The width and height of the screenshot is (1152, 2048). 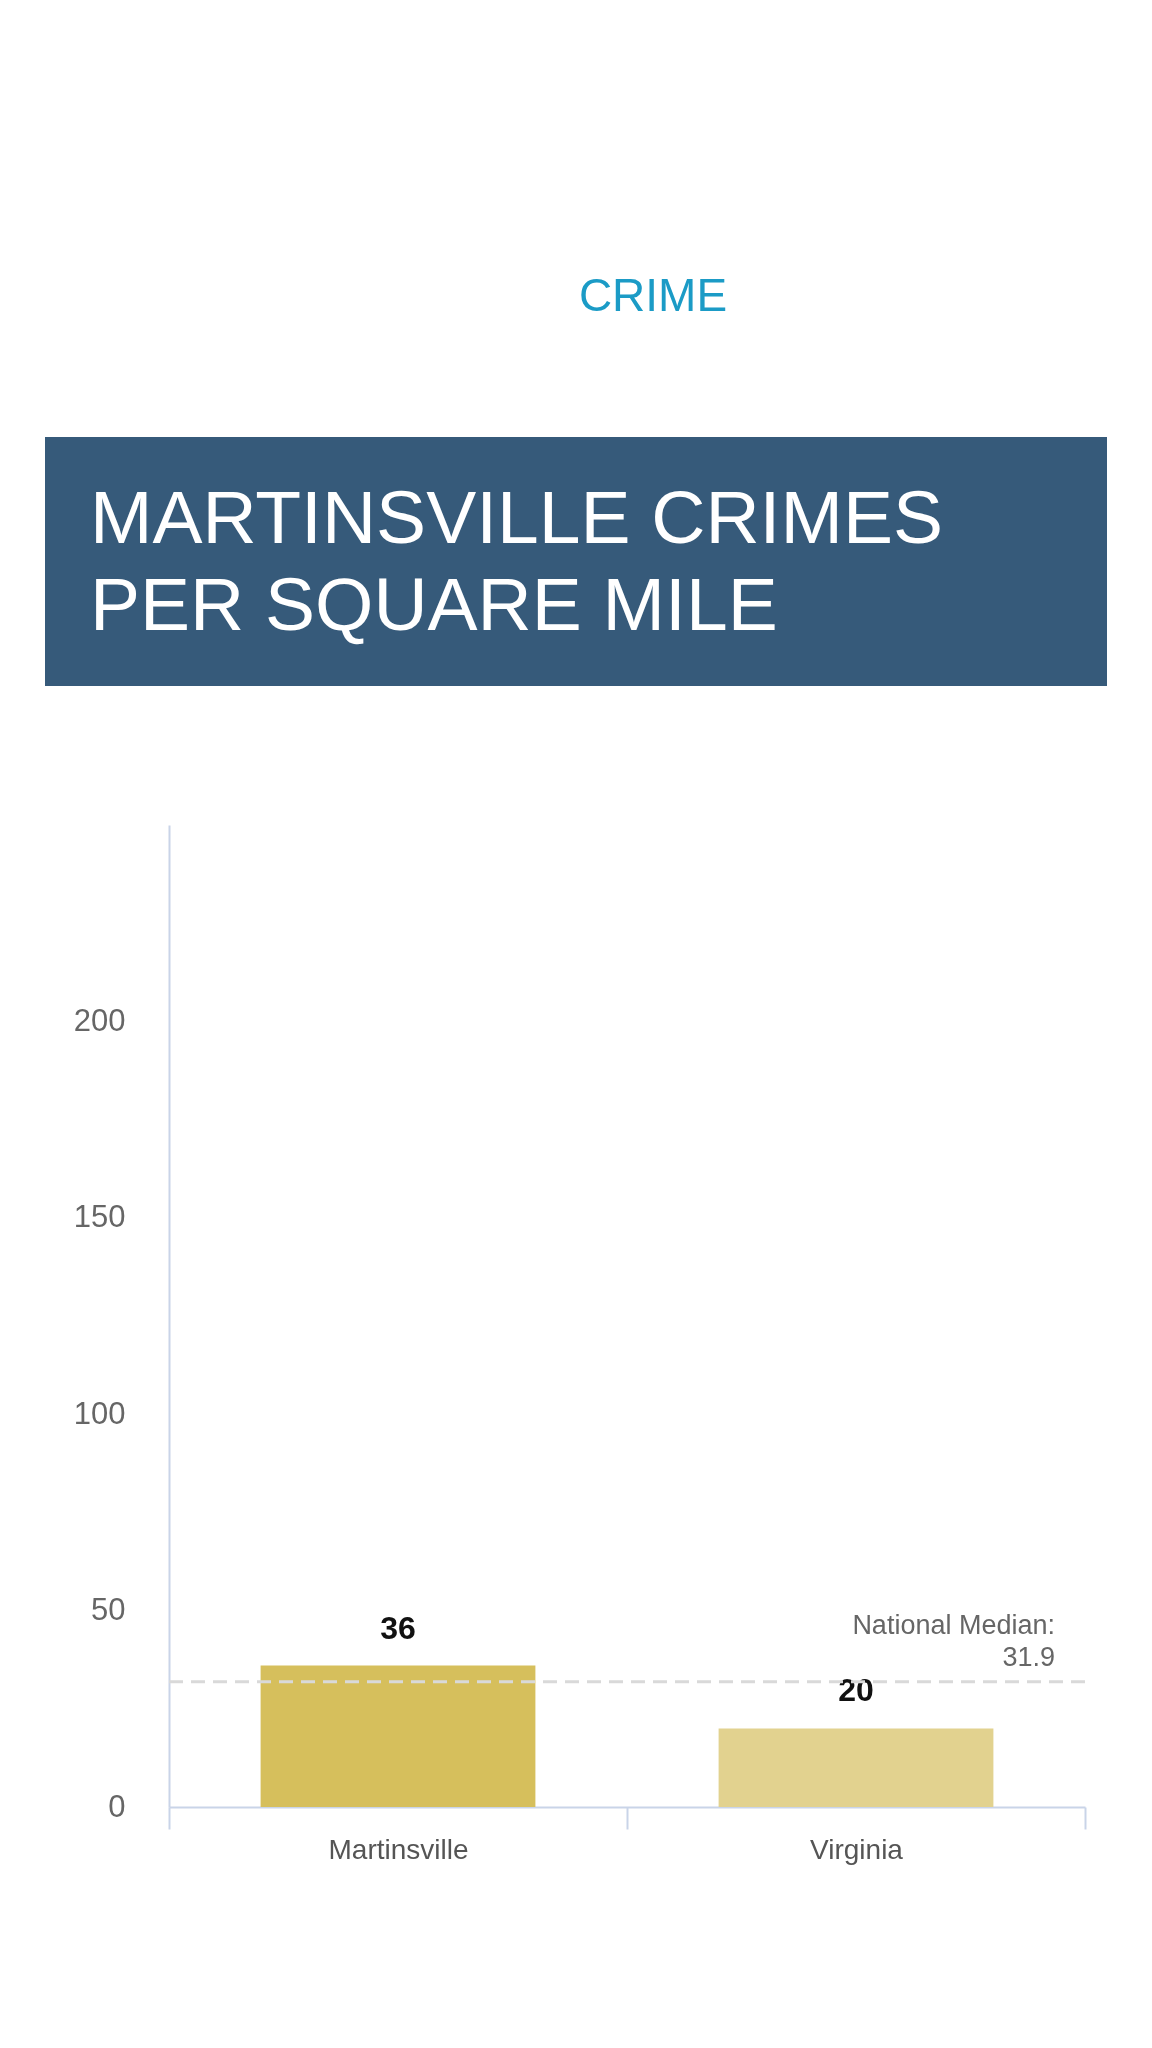 I want to click on y-tick-label: 150, so click(x=99, y=1217).